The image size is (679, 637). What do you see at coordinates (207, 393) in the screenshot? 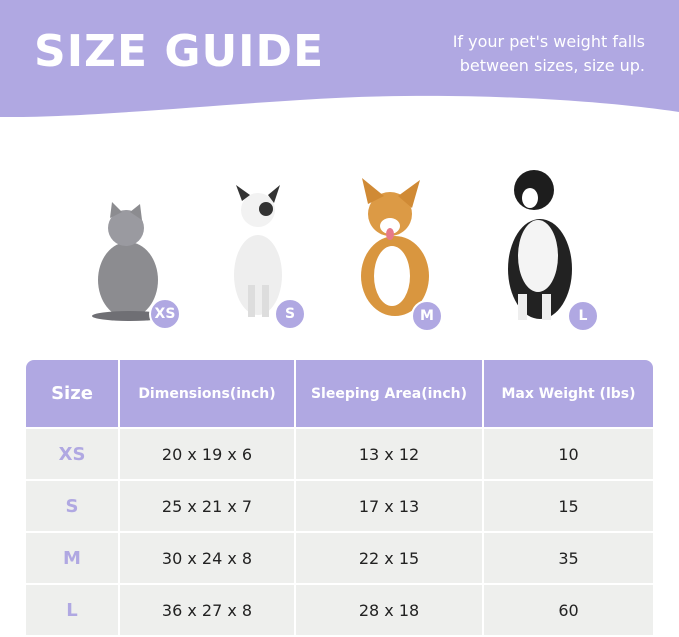
I see `column-header: Dimensions(inch)` at bounding box center [207, 393].